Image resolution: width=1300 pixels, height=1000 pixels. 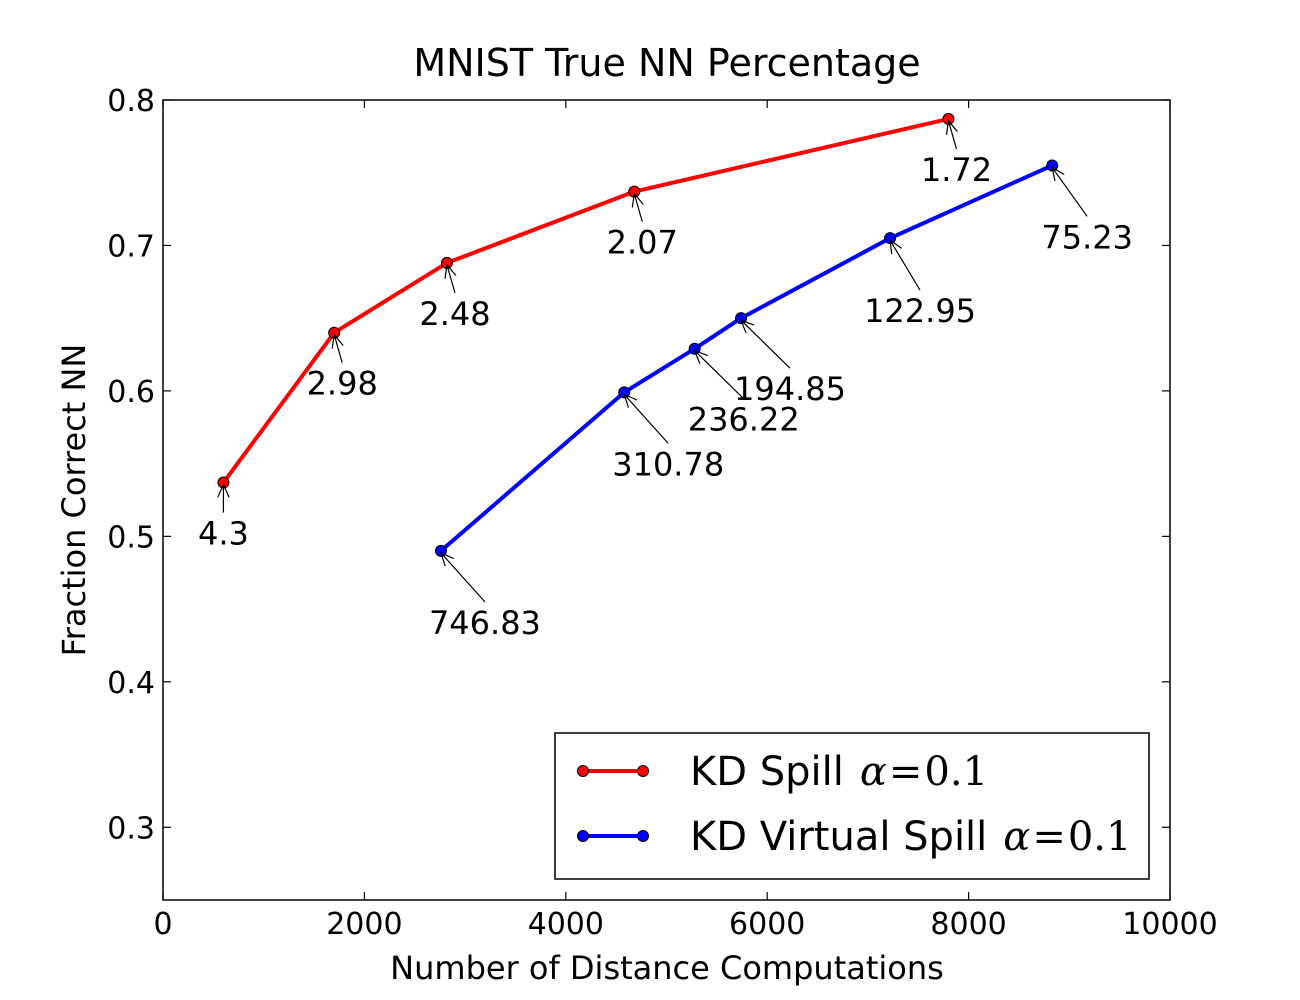 What do you see at coordinates (223, 534) in the screenshot?
I see `data-label: 4.3` at bounding box center [223, 534].